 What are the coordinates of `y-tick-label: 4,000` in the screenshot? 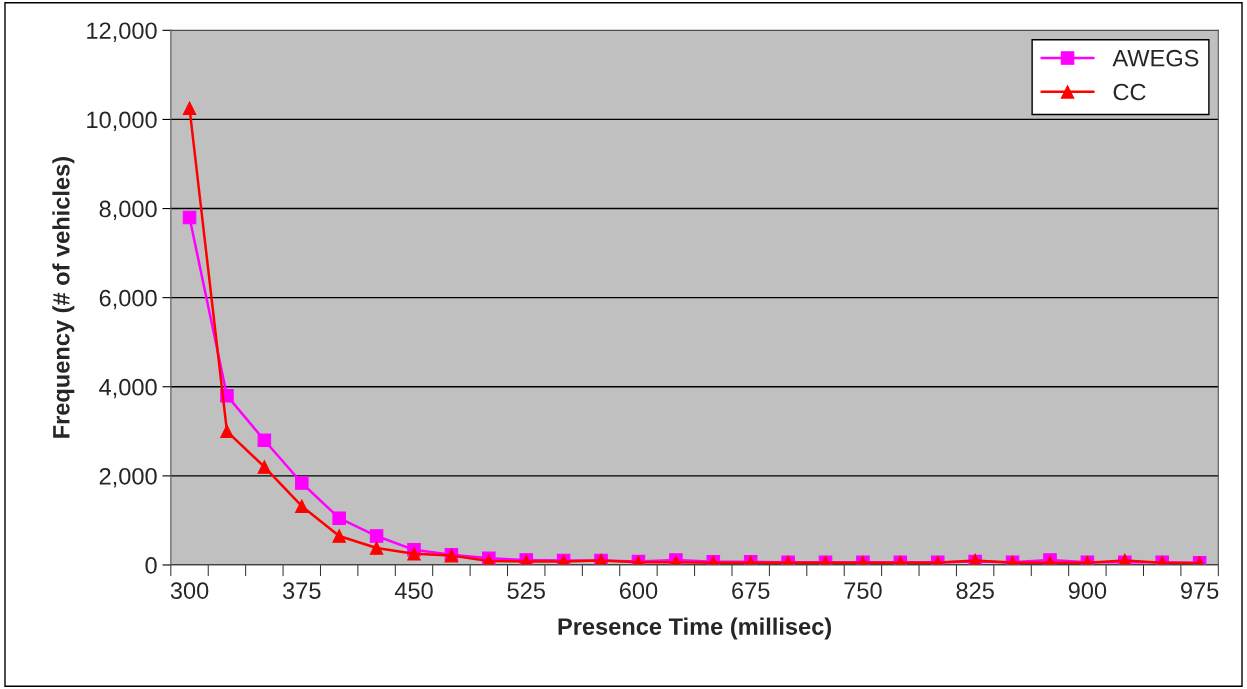 It's located at (128, 388).